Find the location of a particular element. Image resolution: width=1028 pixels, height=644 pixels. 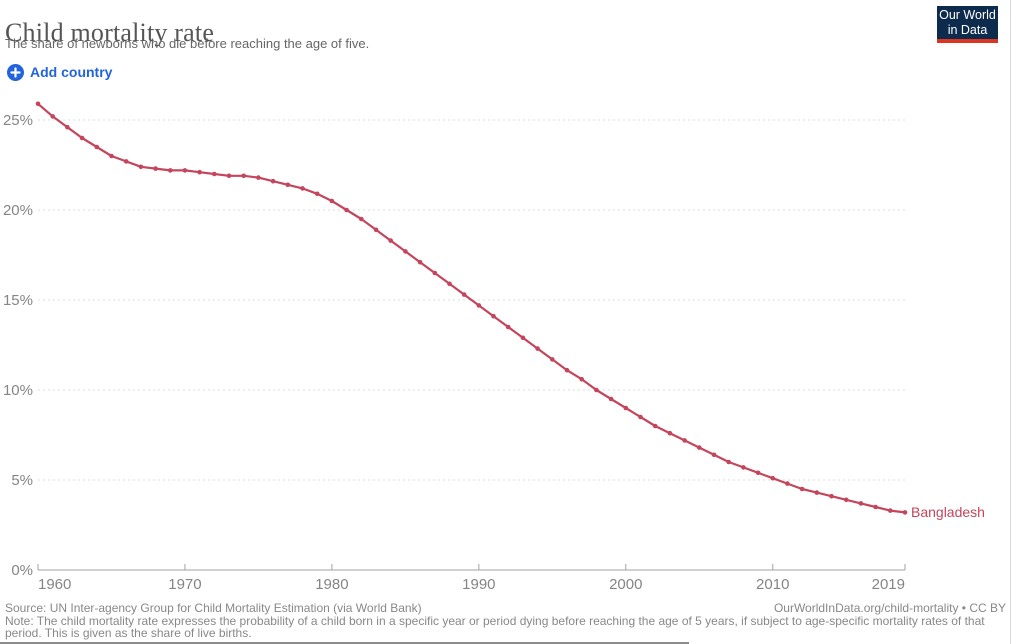

data-point-1970 is located at coordinates (185, 170).